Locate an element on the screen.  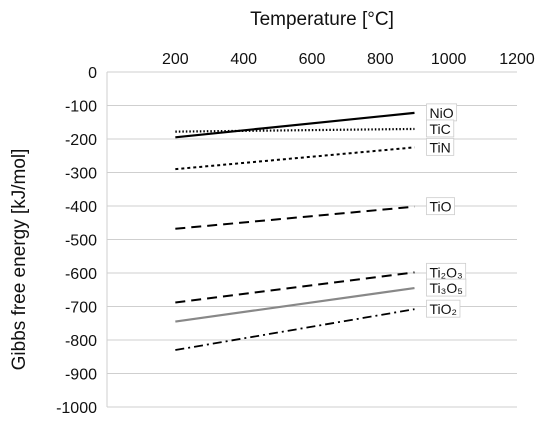
y-tick-label: -1000 is located at coordinates (76, 408).